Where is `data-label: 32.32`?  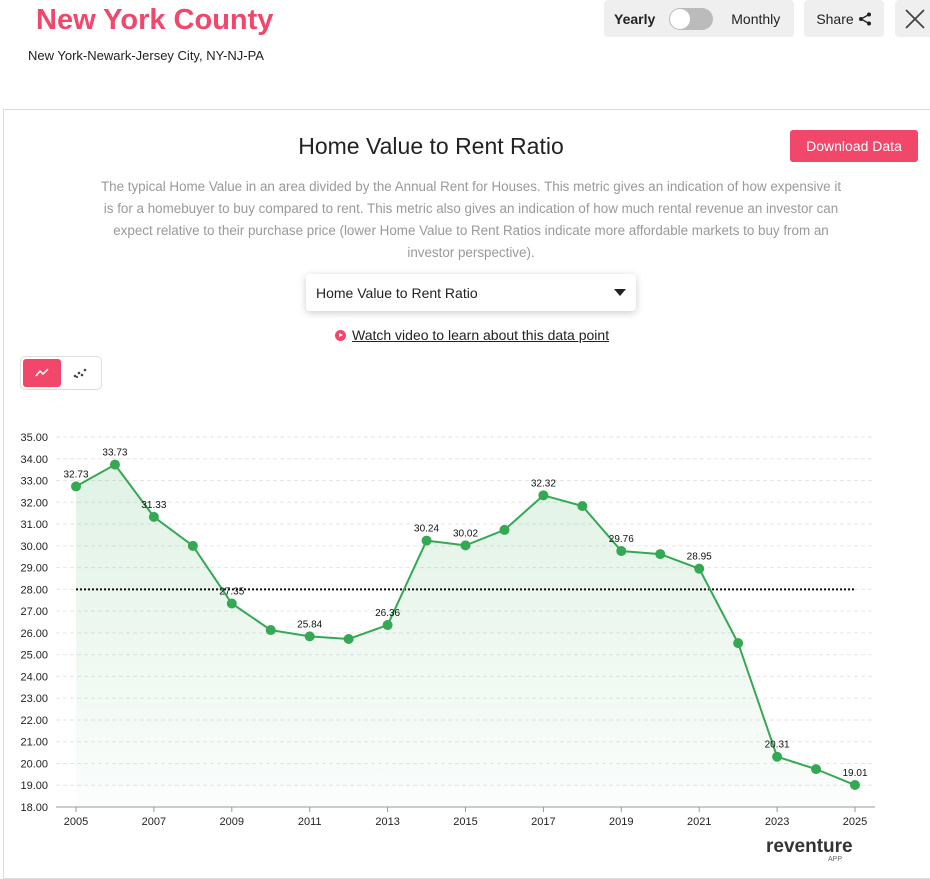 data-label: 32.32 is located at coordinates (543, 483).